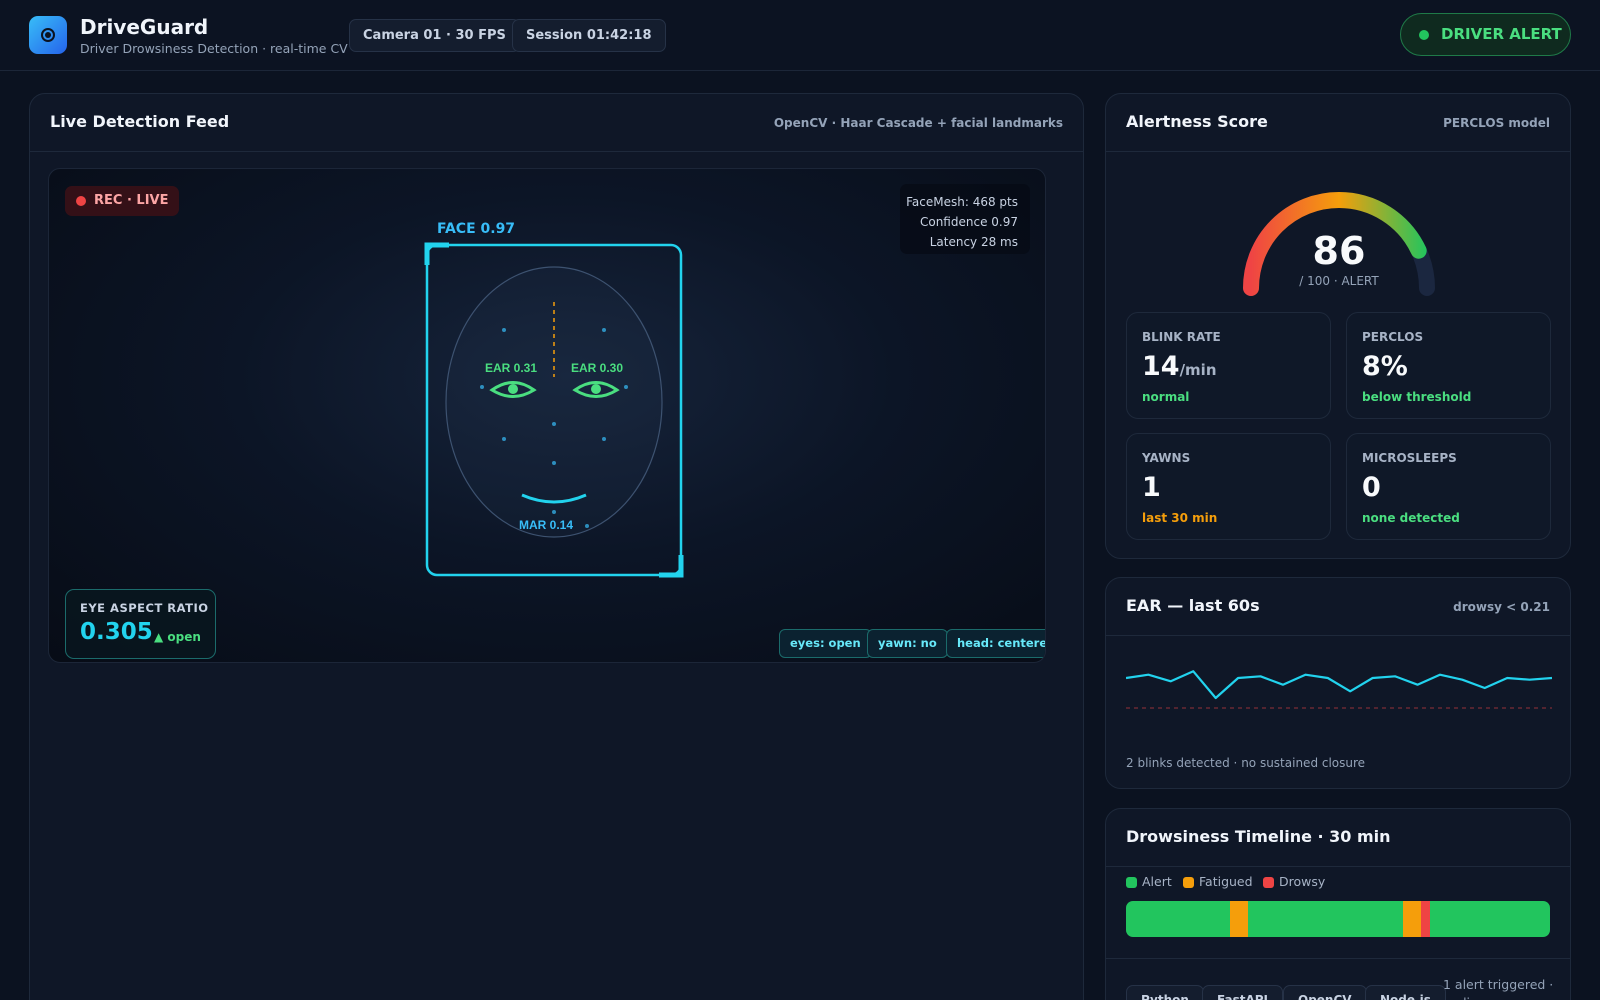  What do you see at coordinates (554, 428) in the screenshot?
I see `landmark-points` at bounding box center [554, 428].